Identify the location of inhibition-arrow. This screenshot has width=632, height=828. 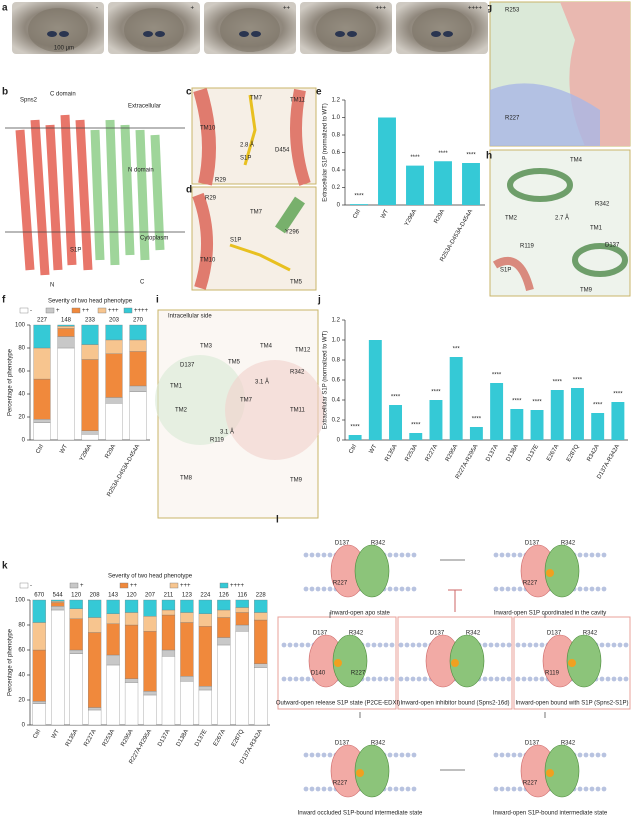
(455, 600).